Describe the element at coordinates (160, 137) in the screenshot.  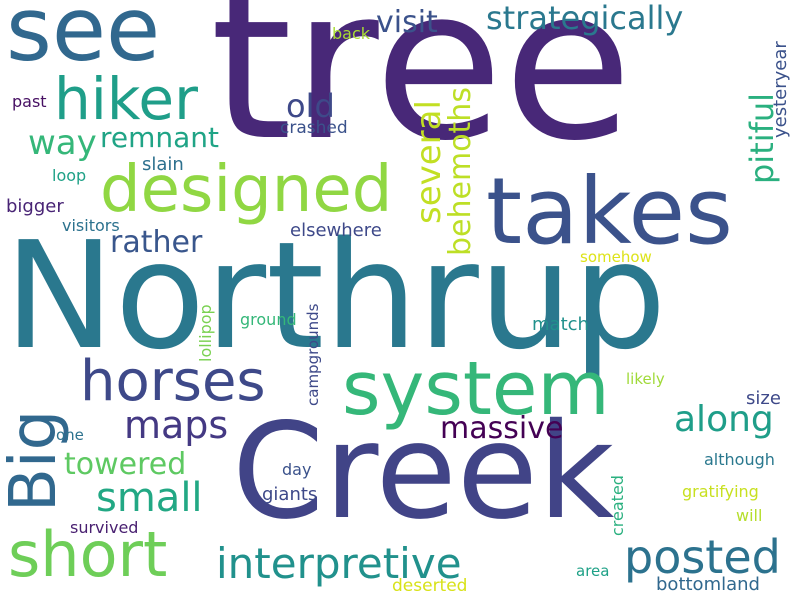
I see `word-remnant: remnant` at that location.